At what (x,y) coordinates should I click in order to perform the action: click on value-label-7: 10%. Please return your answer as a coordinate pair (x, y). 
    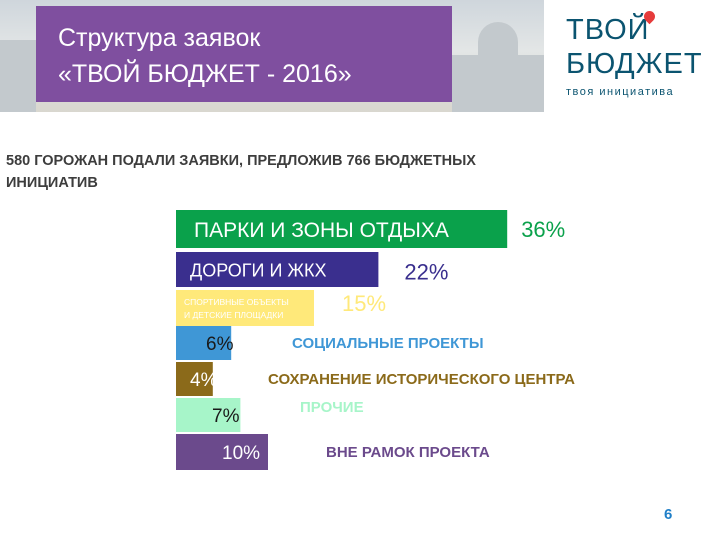
    Looking at the image, I should click on (241, 453).